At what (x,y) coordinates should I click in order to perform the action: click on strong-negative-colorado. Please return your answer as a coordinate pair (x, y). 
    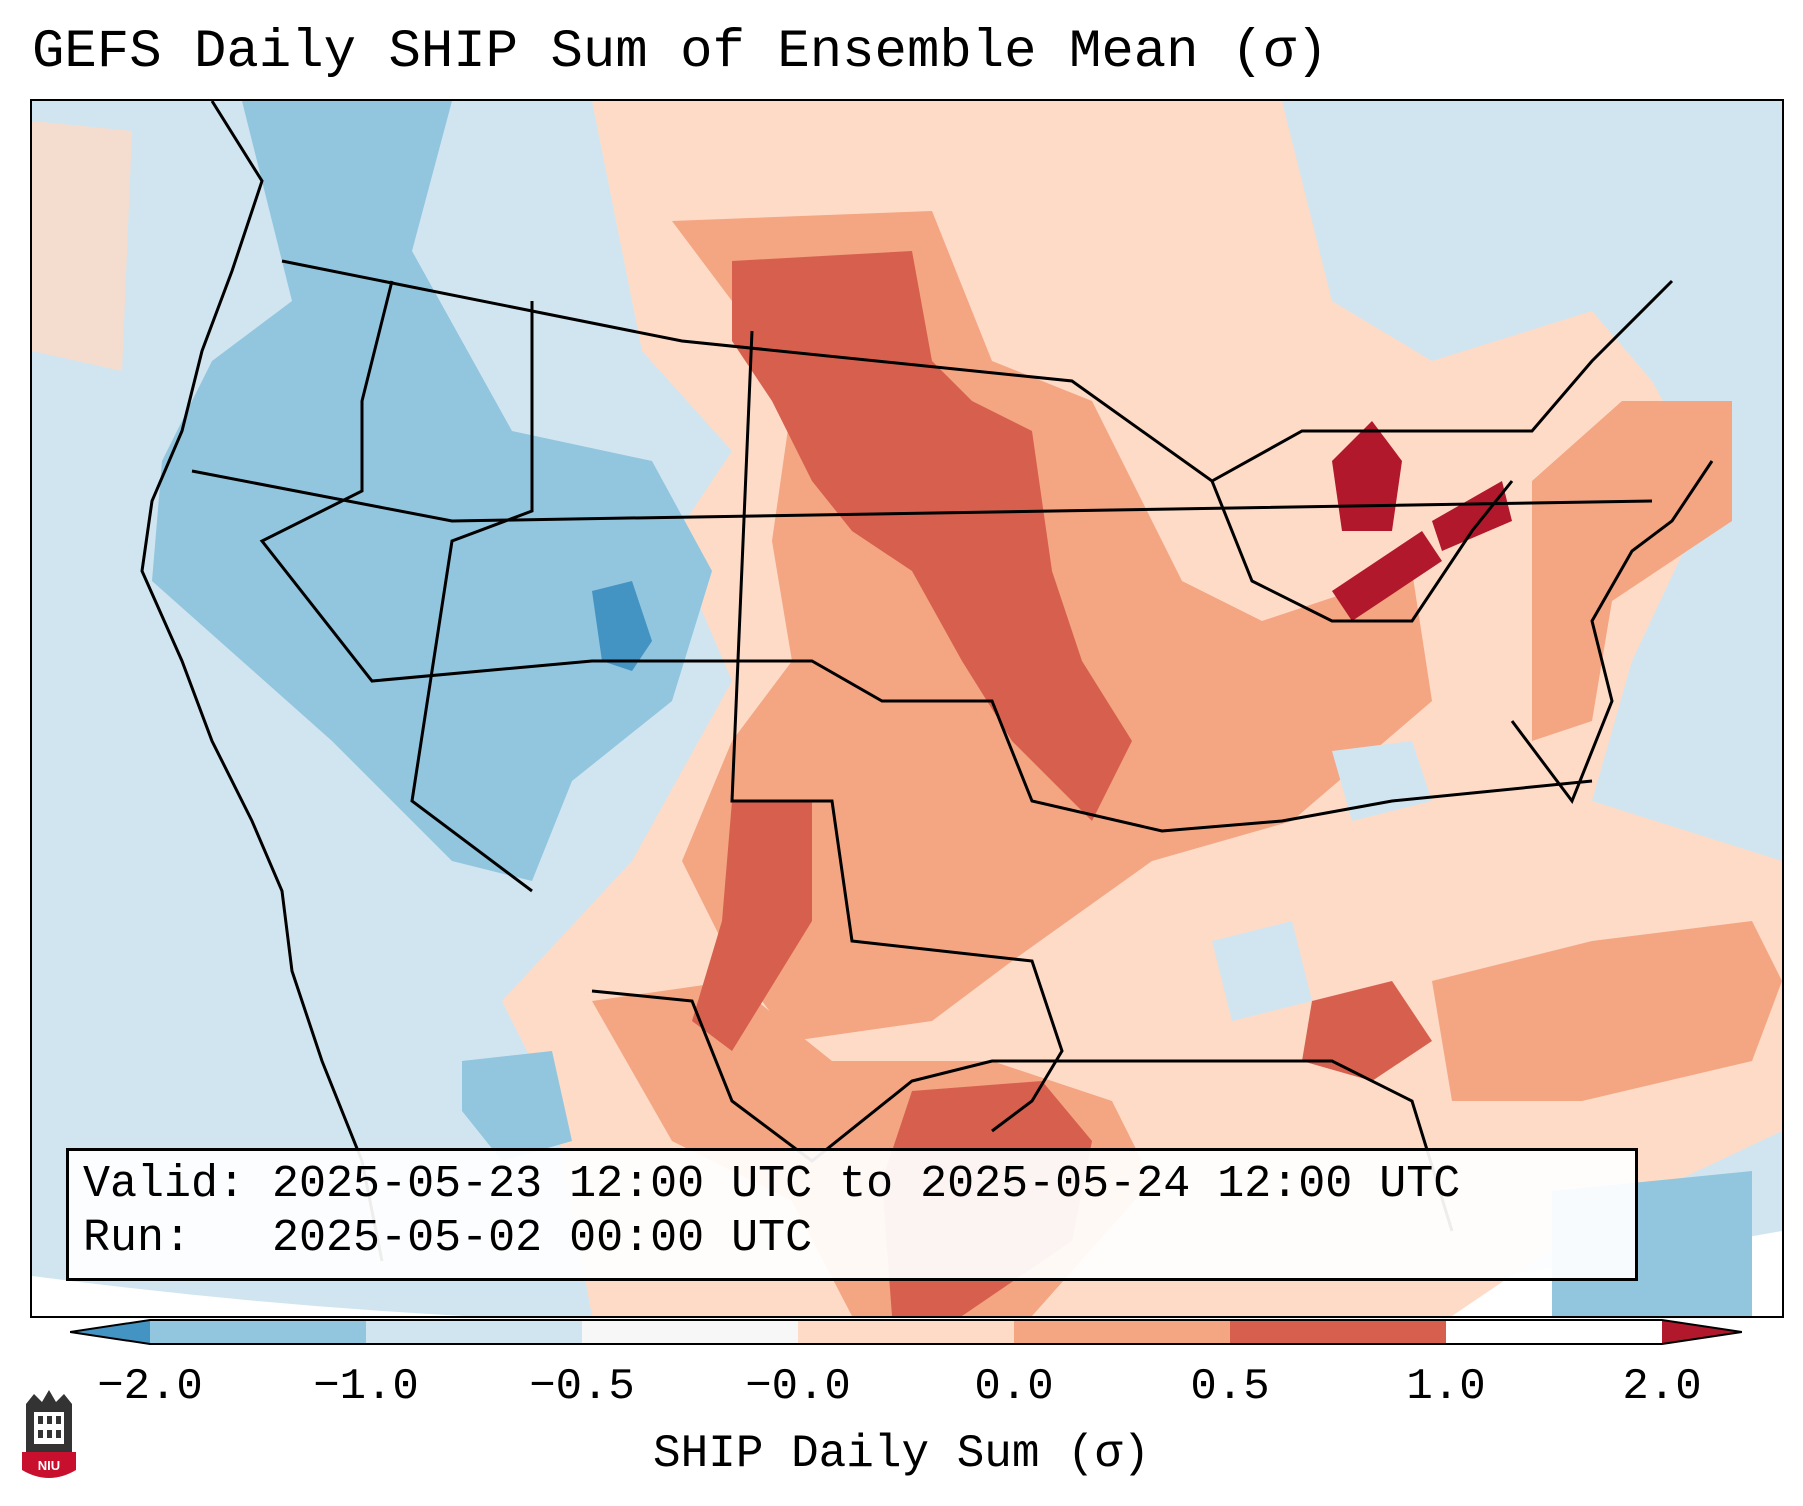
    Looking at the image, I should click on (622, 626).